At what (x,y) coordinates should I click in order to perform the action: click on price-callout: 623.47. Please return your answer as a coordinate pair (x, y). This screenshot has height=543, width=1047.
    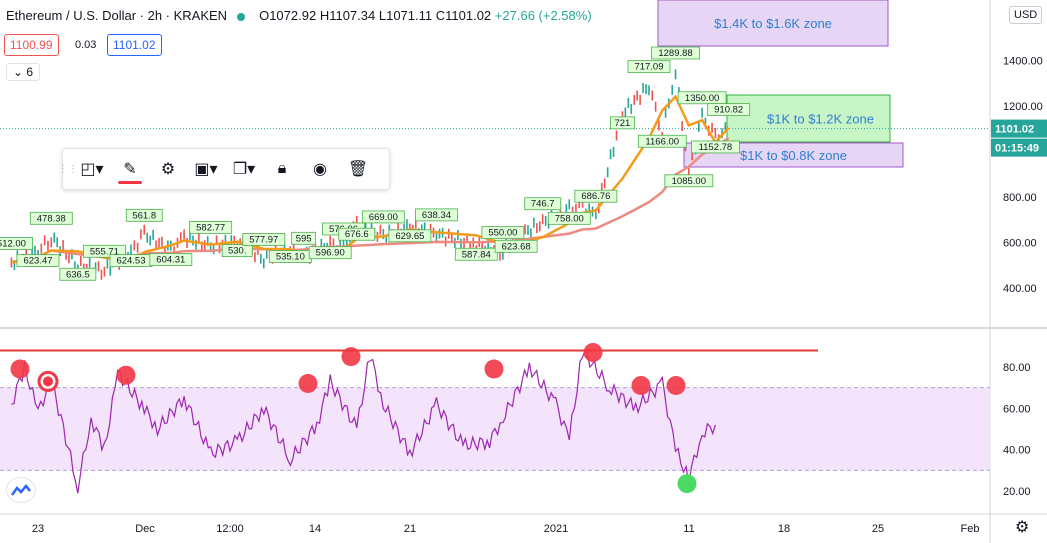
    Looking at the image, I should click on (37, 261).